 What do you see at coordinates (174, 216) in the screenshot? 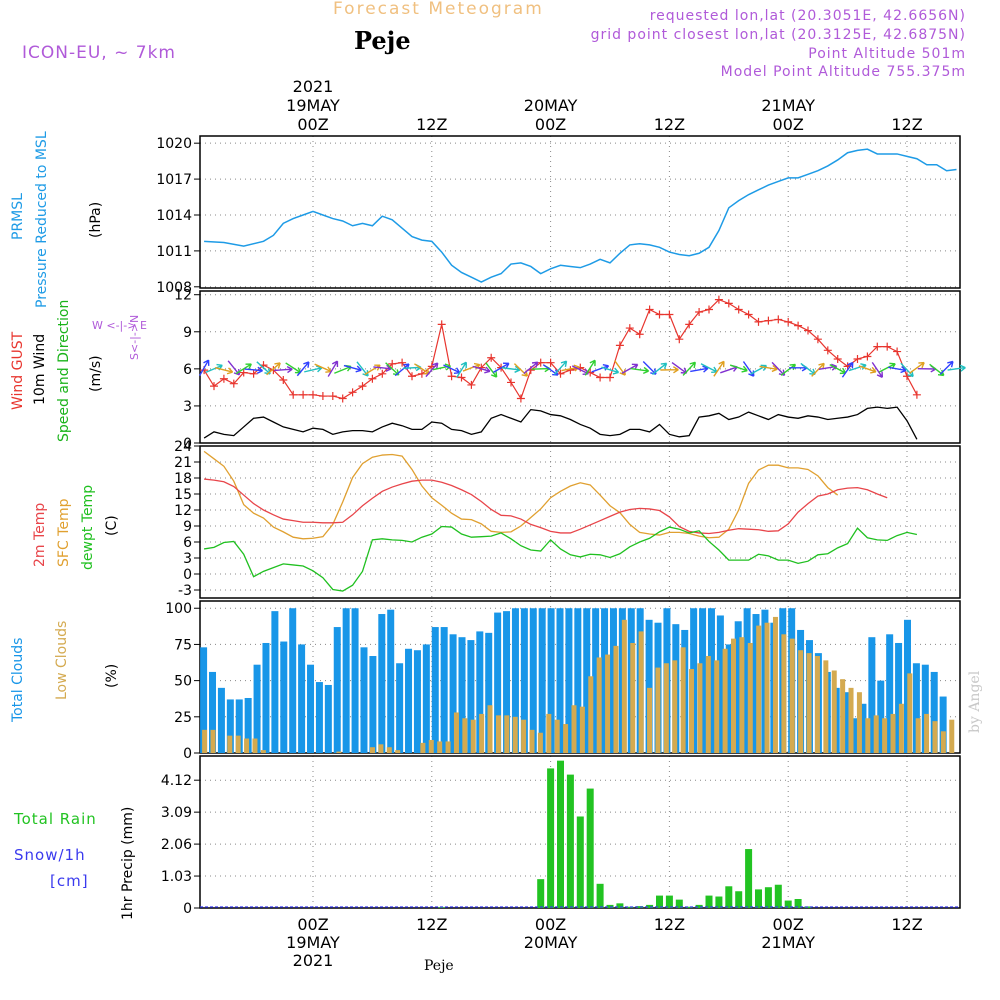
I see `y-tick-label: 1014` at bounding box center [174, 216].